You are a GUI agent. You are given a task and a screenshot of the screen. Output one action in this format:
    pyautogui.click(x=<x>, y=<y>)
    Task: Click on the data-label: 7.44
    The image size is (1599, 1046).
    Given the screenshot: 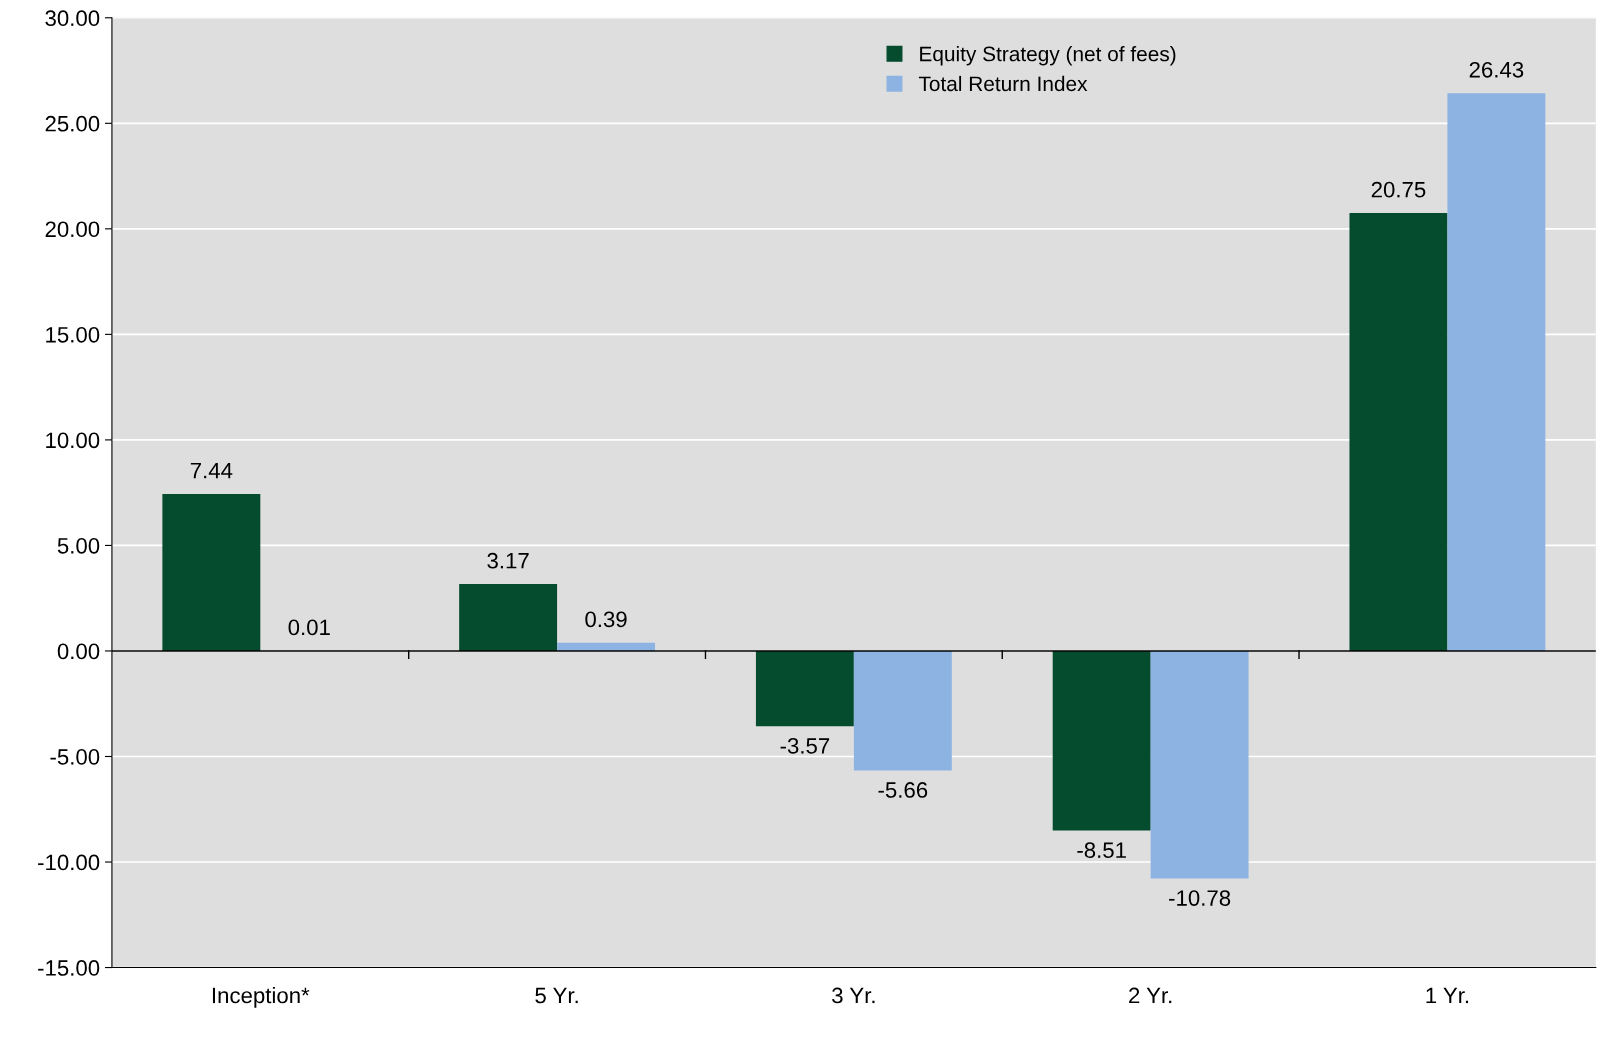 What is the action you would take?
    pyautogui.click(x=211, y=470)
    